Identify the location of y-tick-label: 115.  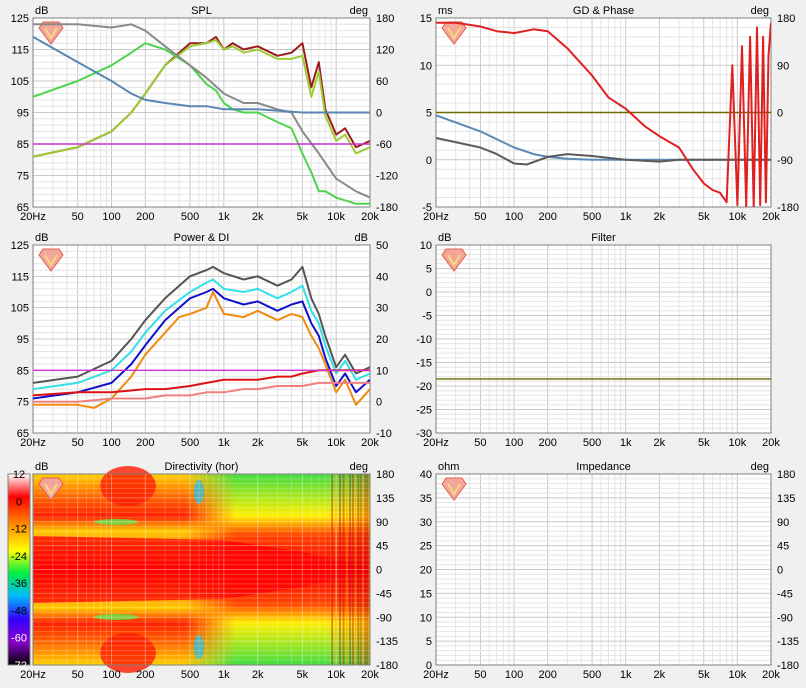
(20, 51).